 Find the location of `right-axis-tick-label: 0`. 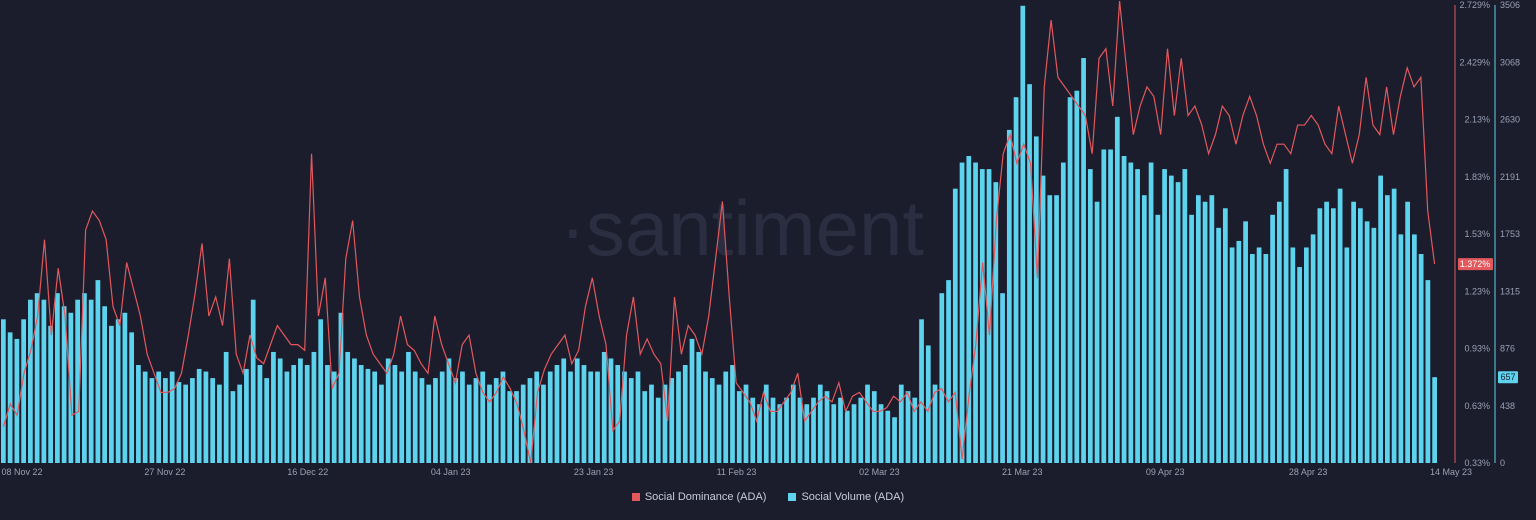

right-axis-tick-label: 0 is located at coordinates (1502, 463).